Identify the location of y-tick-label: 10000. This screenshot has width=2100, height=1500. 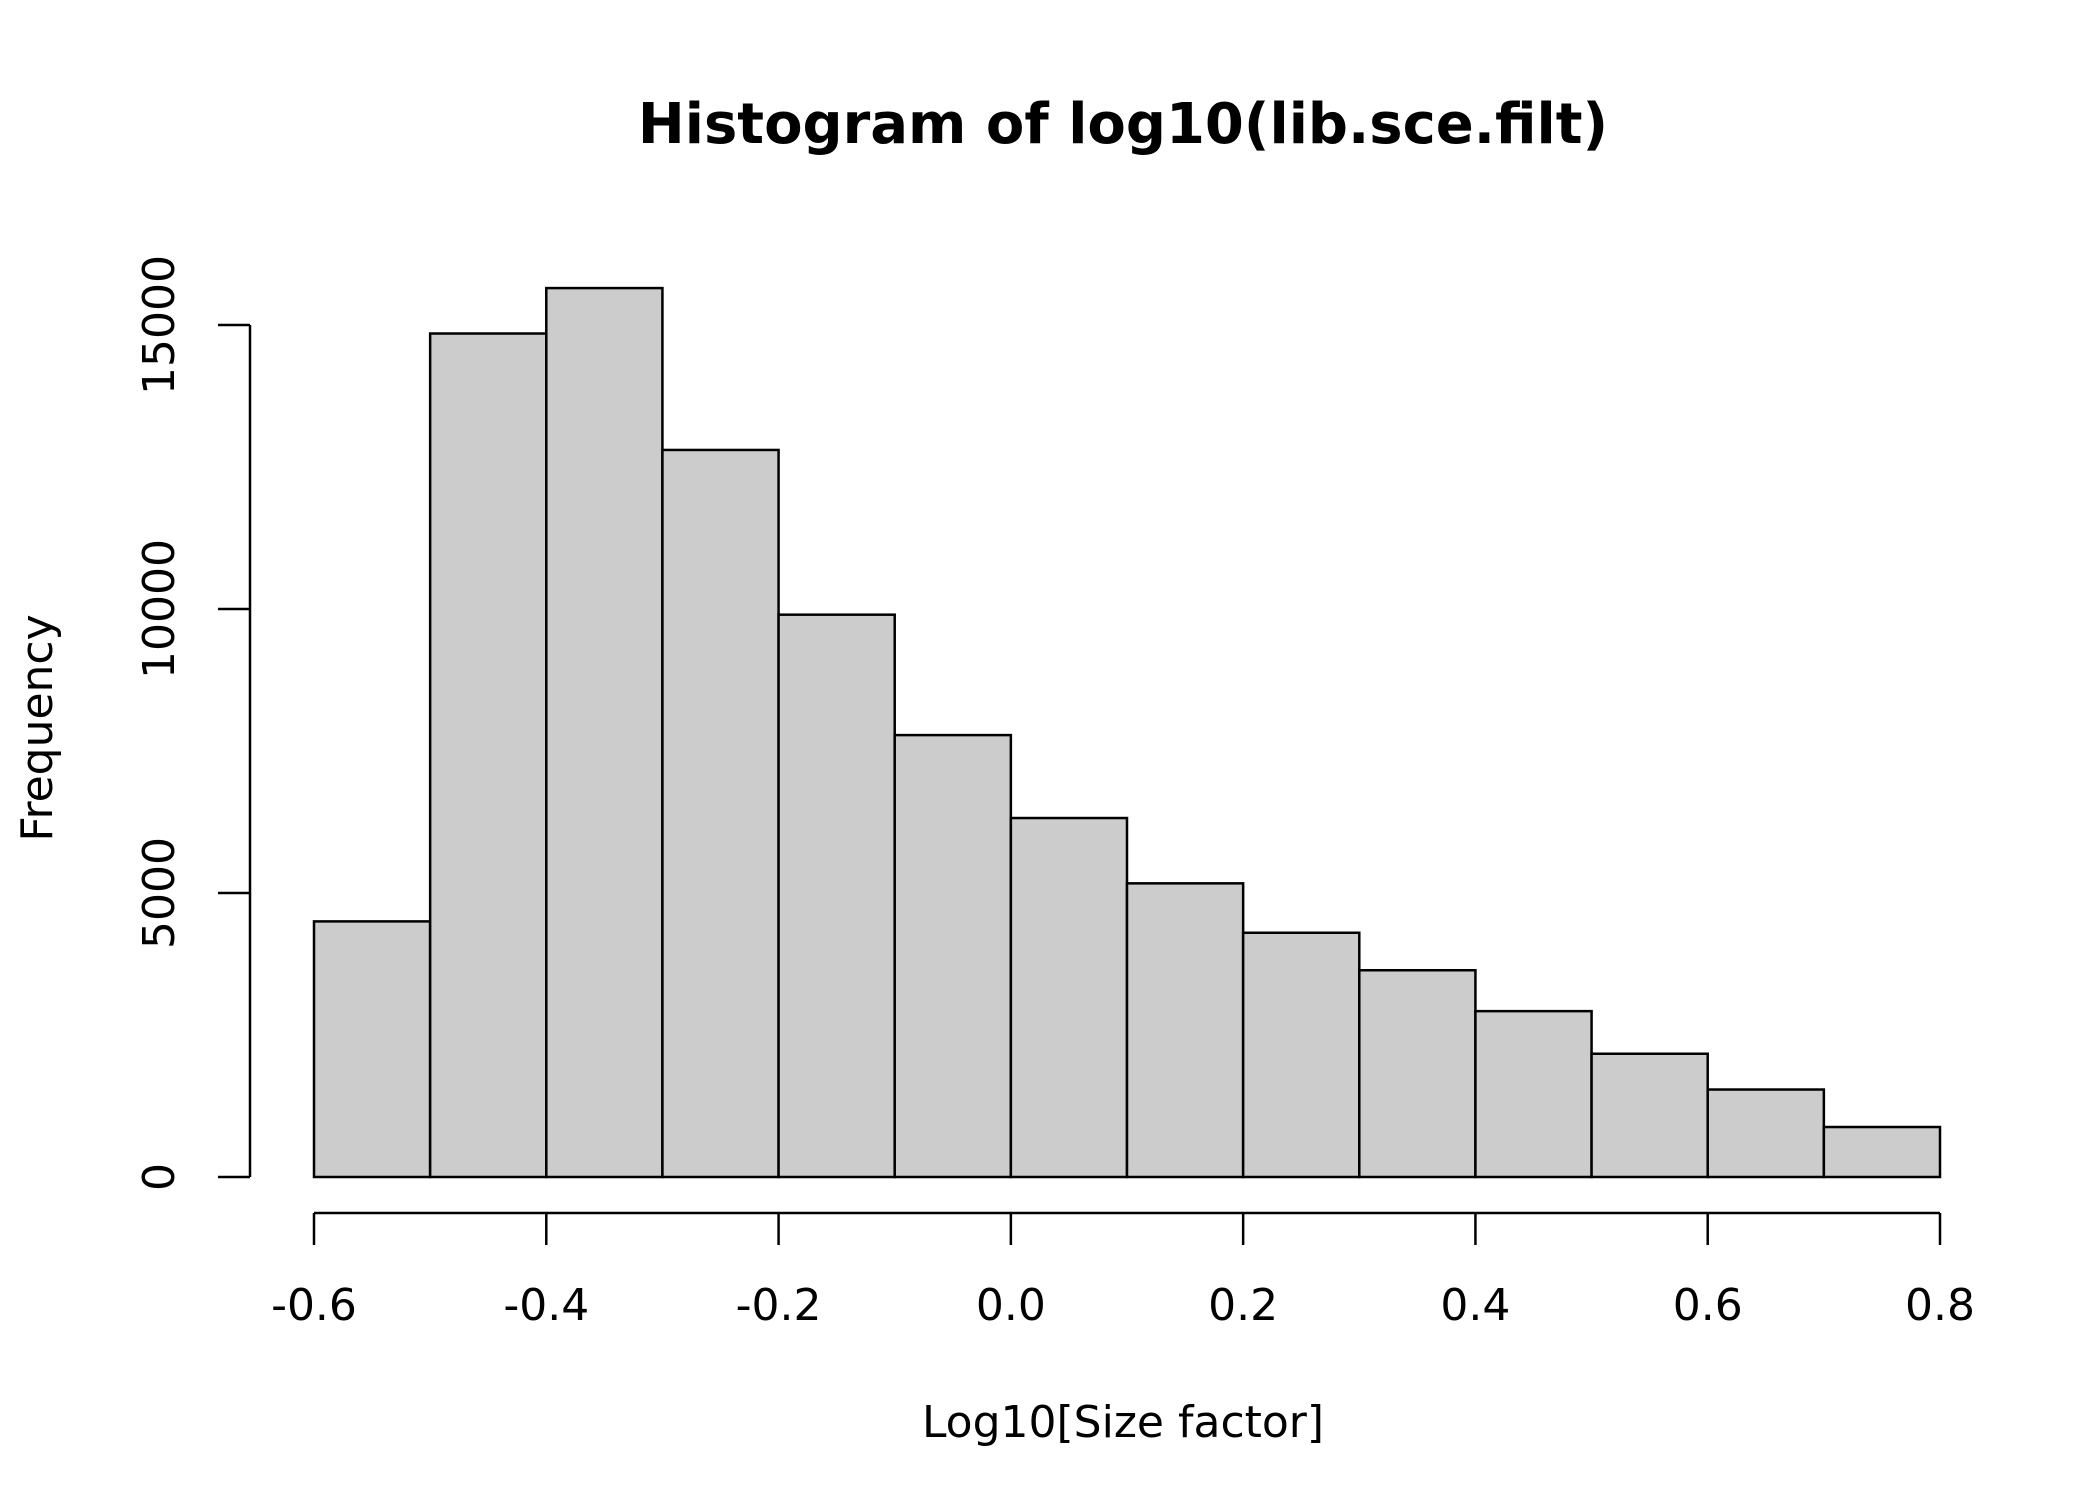
(159, 609).